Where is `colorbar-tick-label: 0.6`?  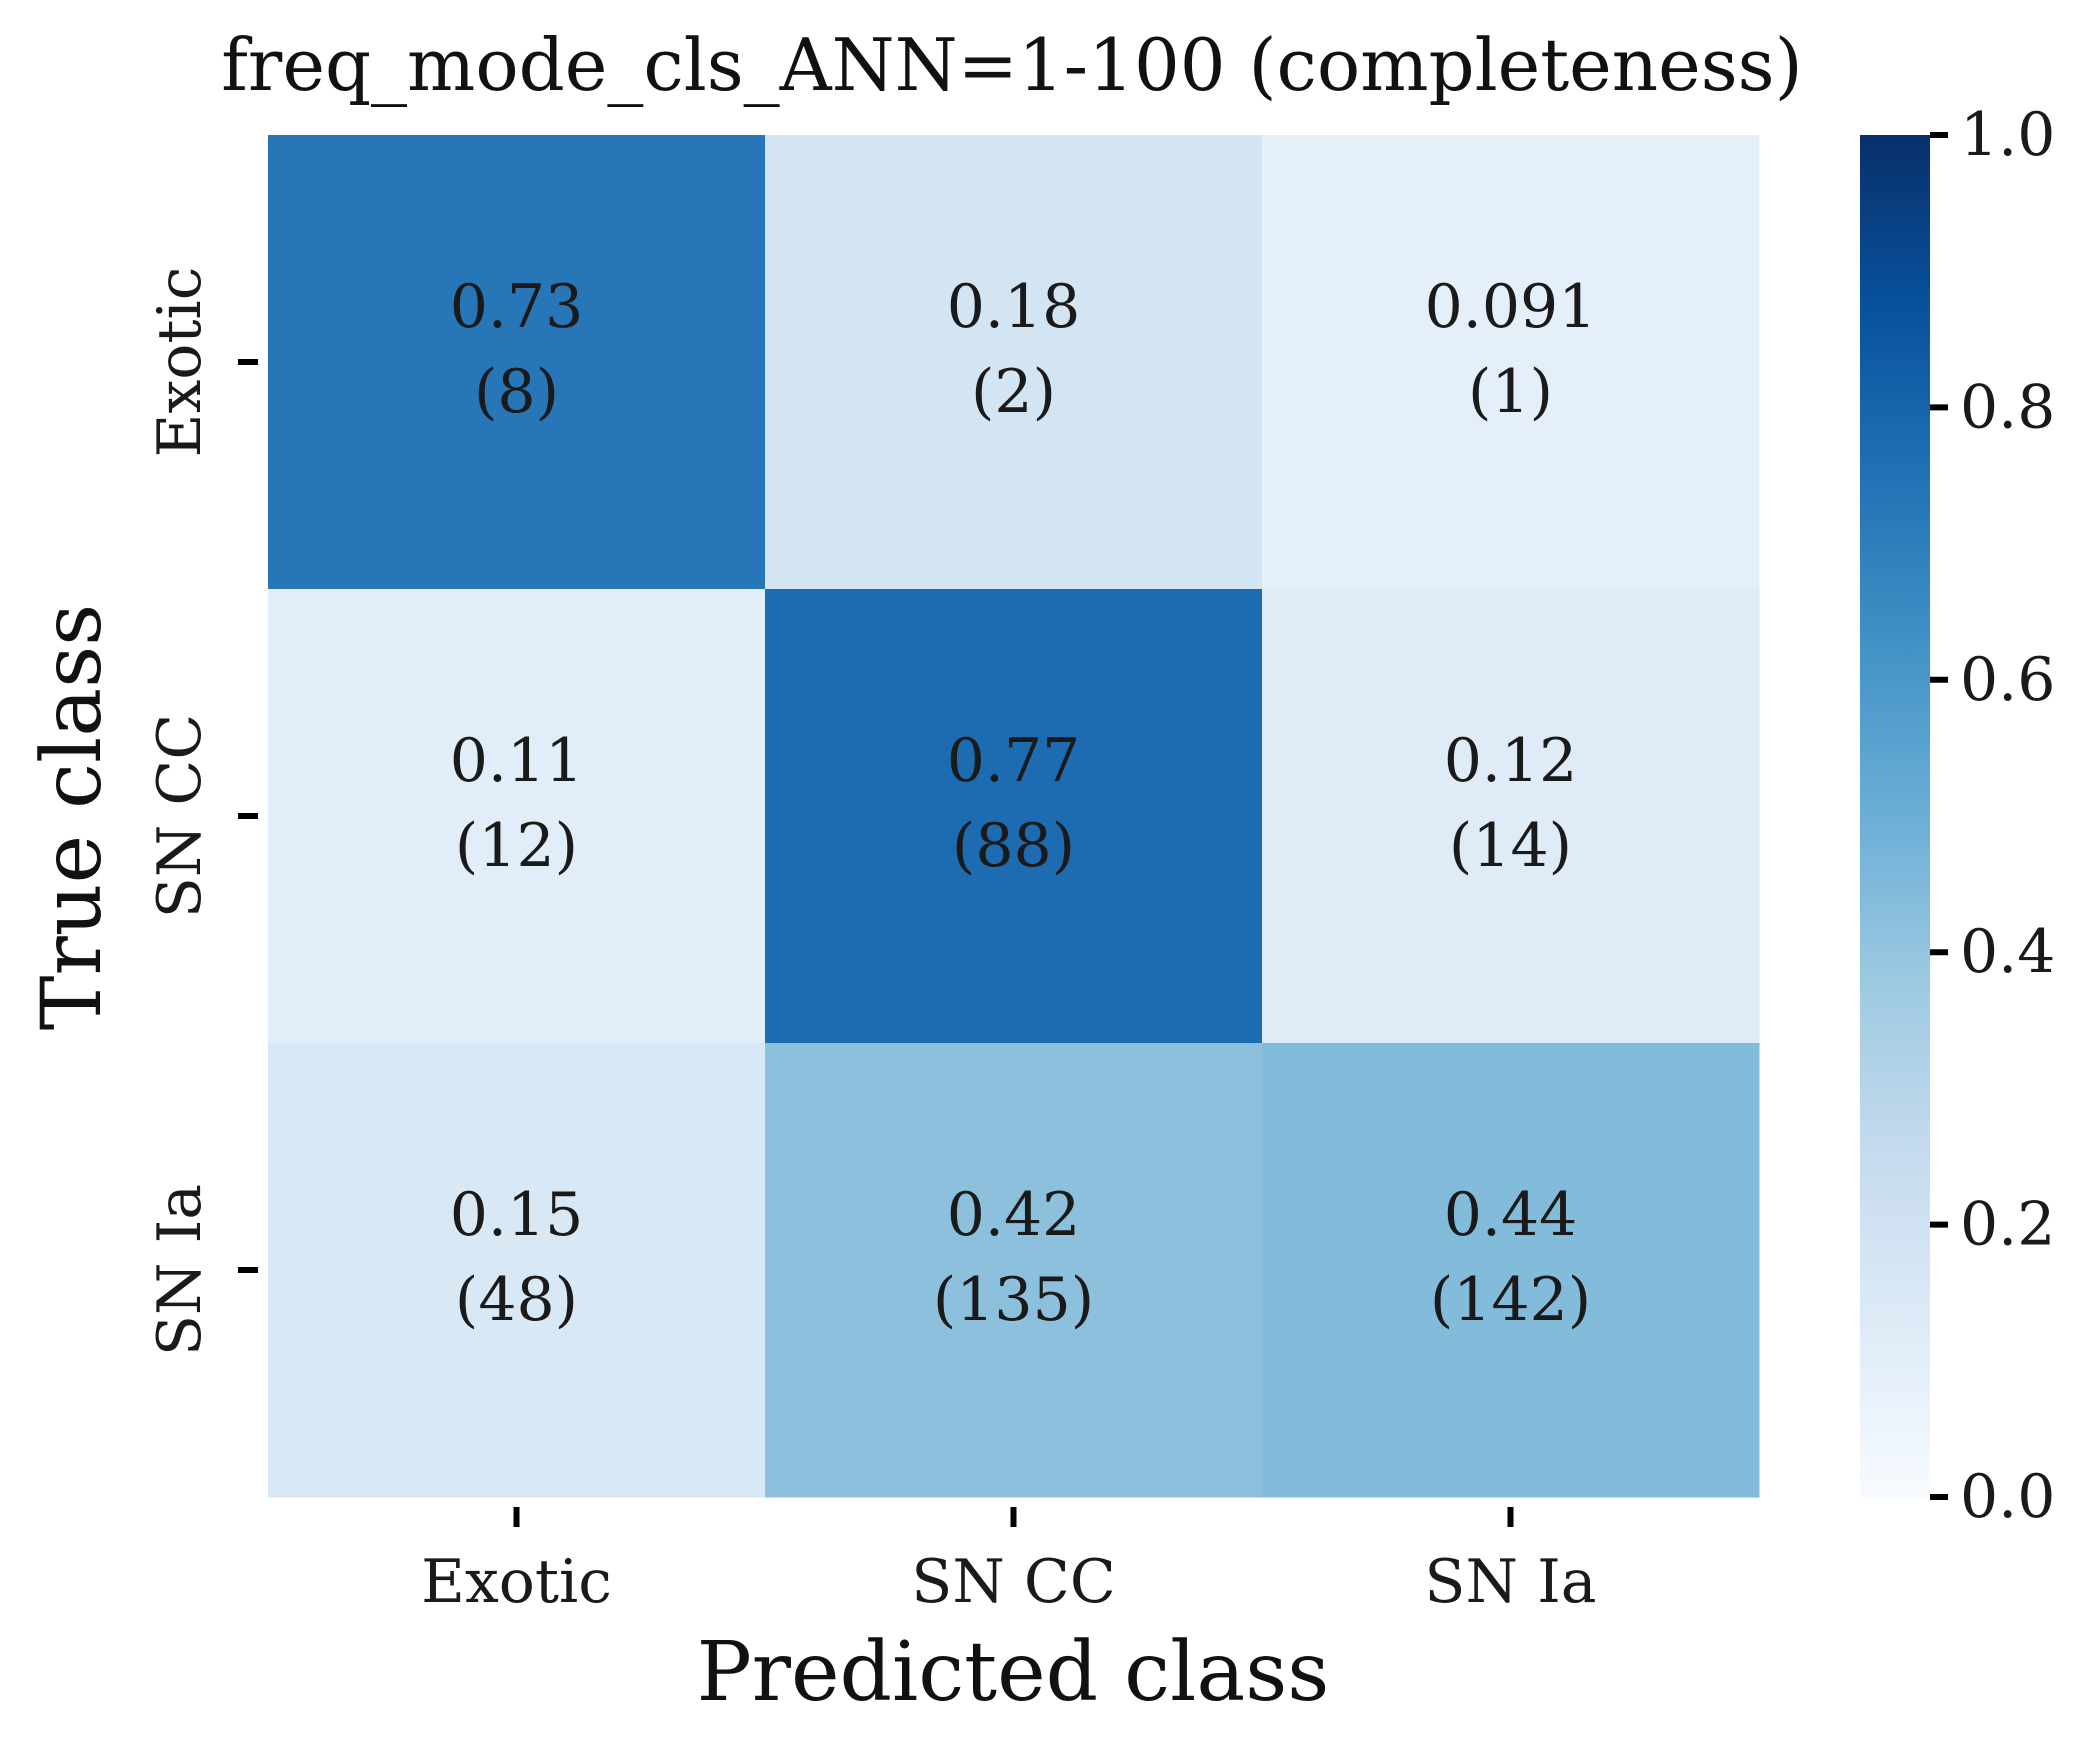 colorbar-tick-label: 0.6 is located at coordinates (2007, 680).